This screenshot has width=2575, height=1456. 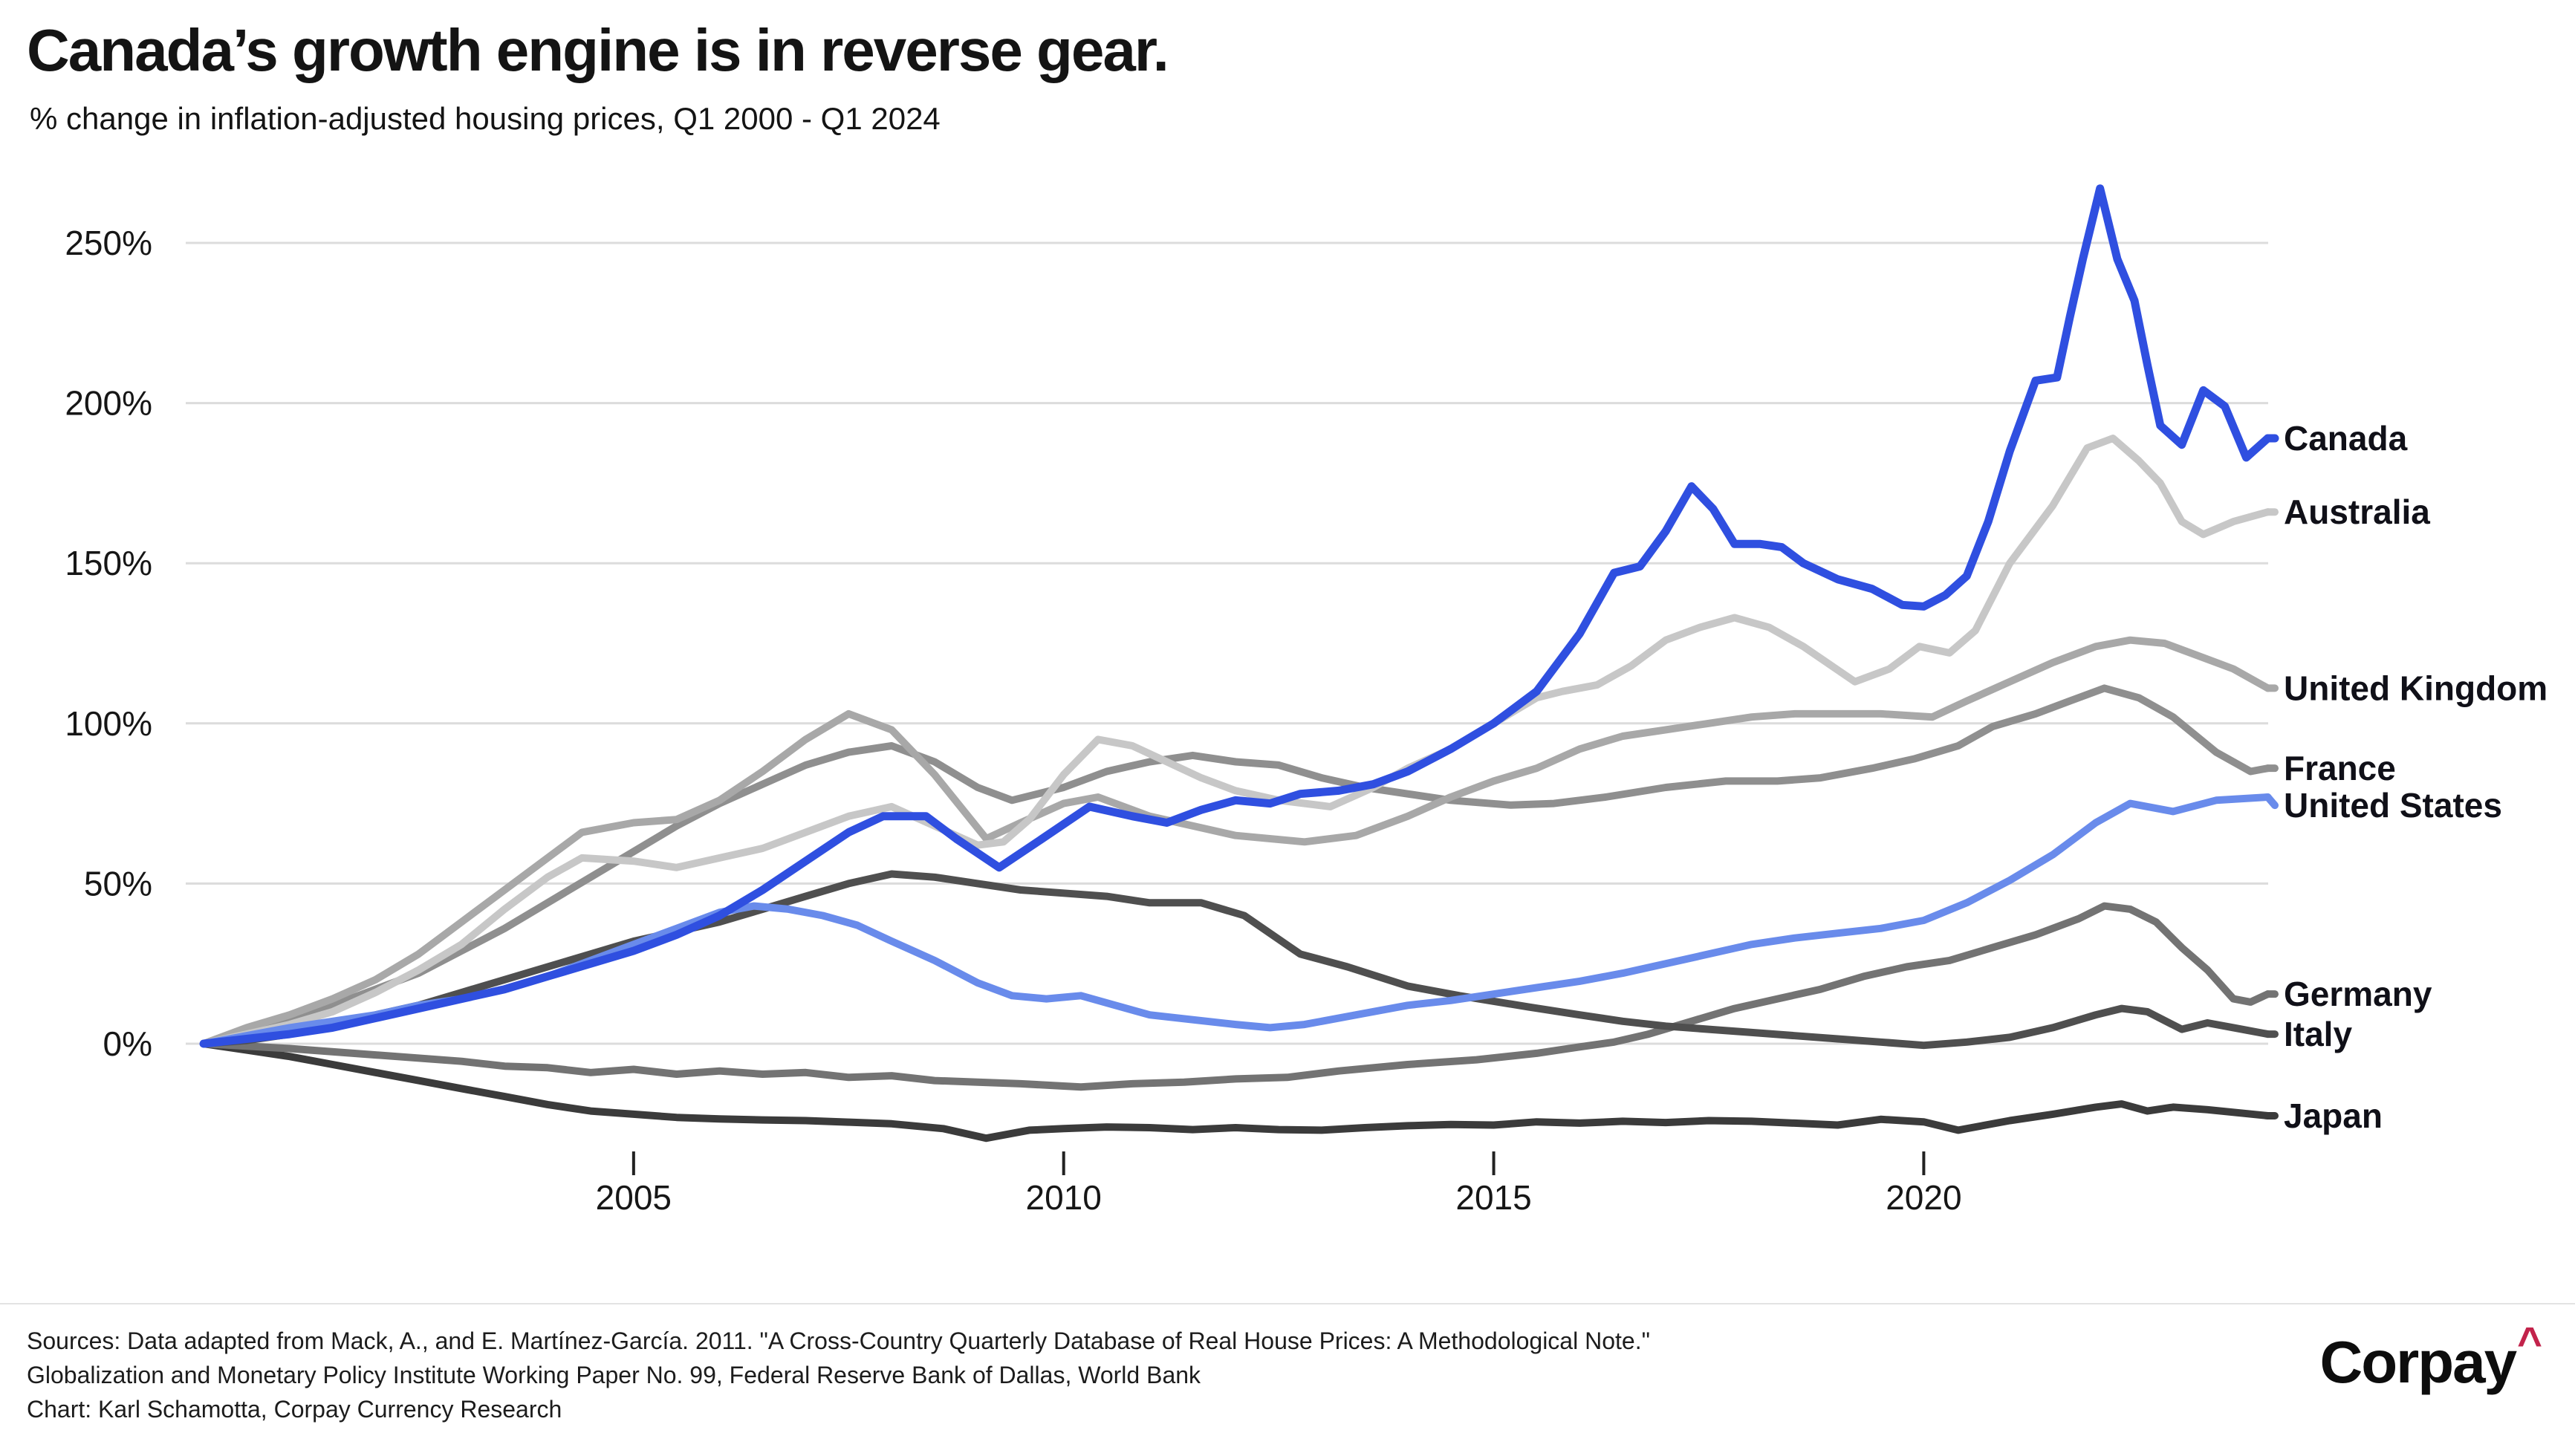 I want to click on y-tick-label: 50%, so click(x=118, y=883).